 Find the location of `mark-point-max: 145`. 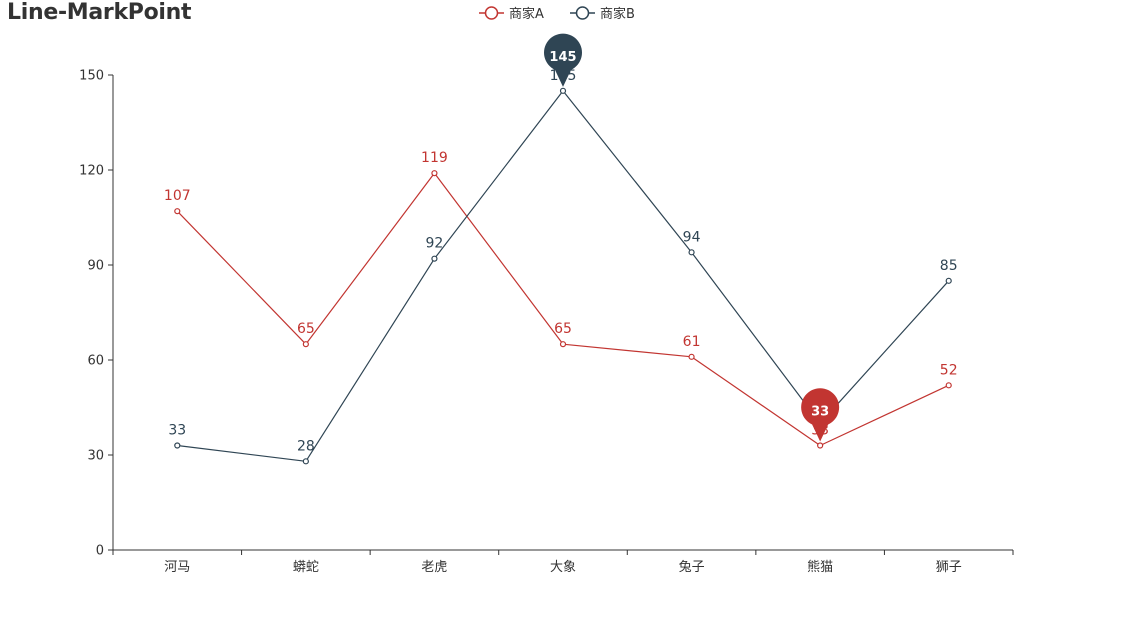

mark-point-max: 145 is located at coordinates (563, 60).